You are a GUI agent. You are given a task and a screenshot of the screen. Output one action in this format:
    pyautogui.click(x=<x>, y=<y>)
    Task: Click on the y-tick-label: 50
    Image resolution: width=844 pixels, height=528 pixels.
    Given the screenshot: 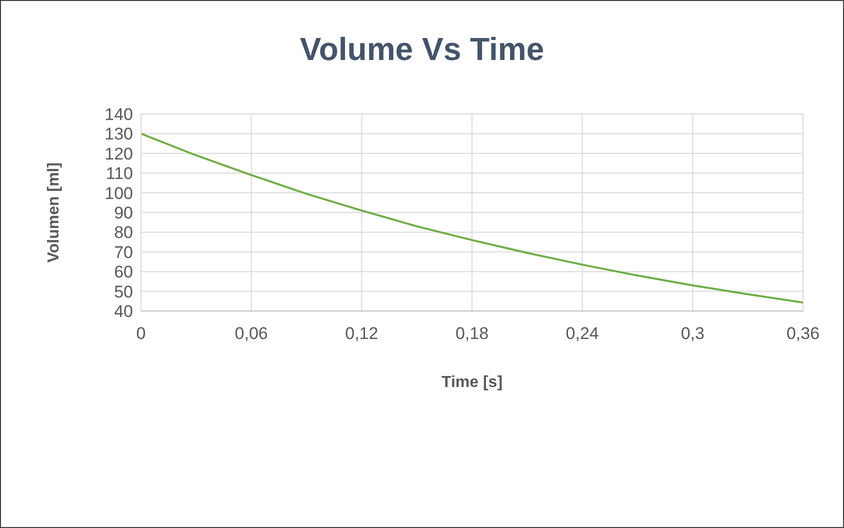 What is the action you would take?
    pyautogui.click(x=123, y=292)
    